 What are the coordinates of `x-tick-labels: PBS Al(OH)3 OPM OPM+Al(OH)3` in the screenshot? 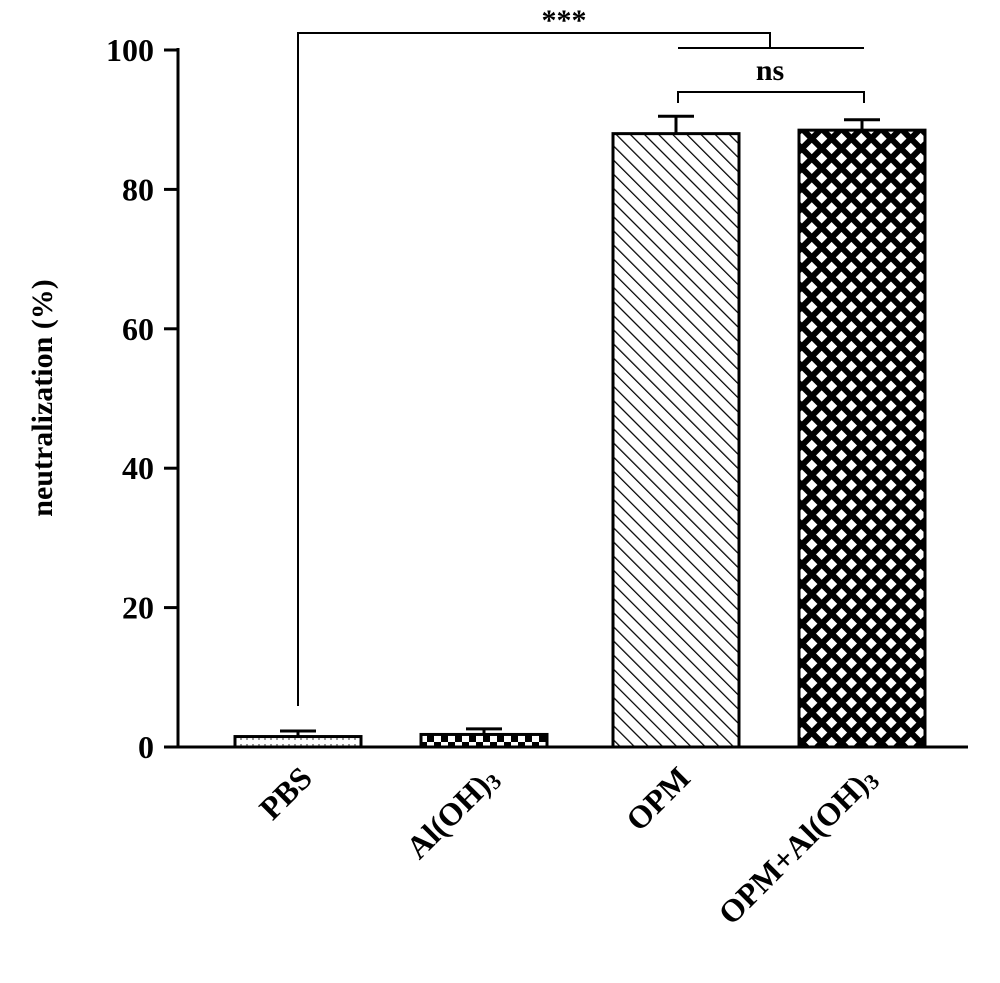 It's located at (568, 845).